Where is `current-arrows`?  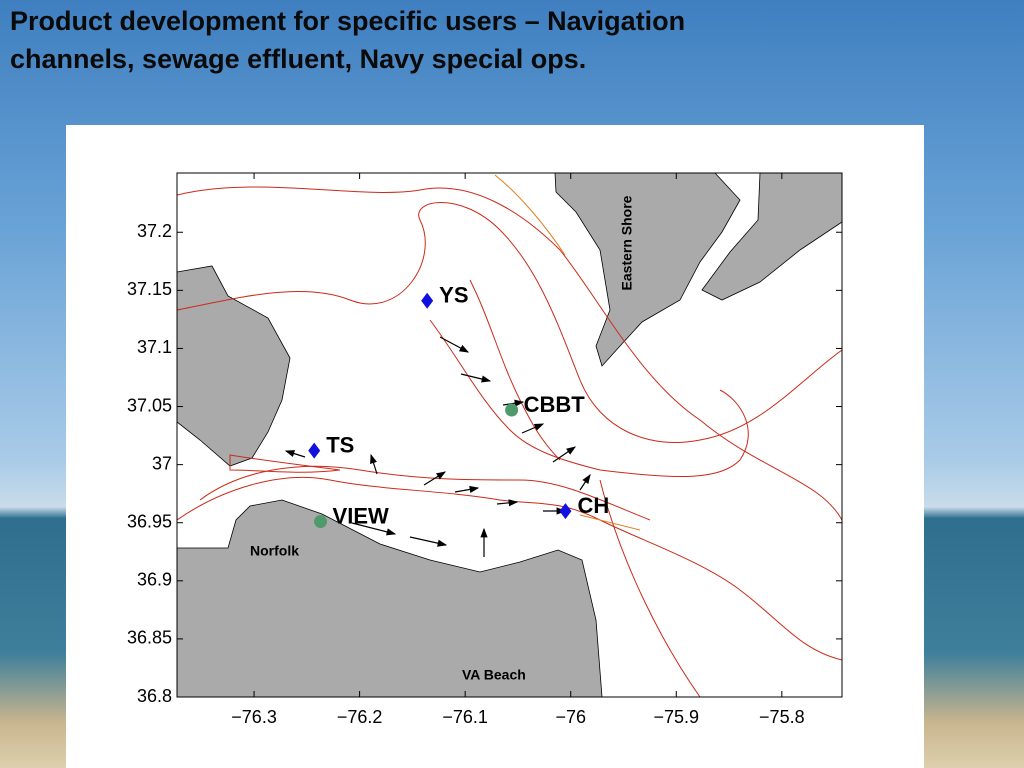 current-arrows is located at coordinates (437, 446).